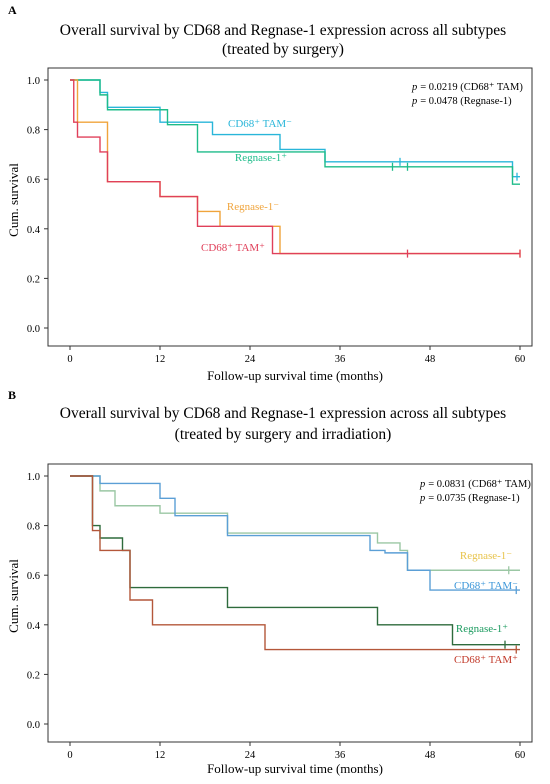 This screenshot has width=550, height=784. I want to click on p-value: = 0.0831 (CD68⁺ TAM), so click(479, 484).